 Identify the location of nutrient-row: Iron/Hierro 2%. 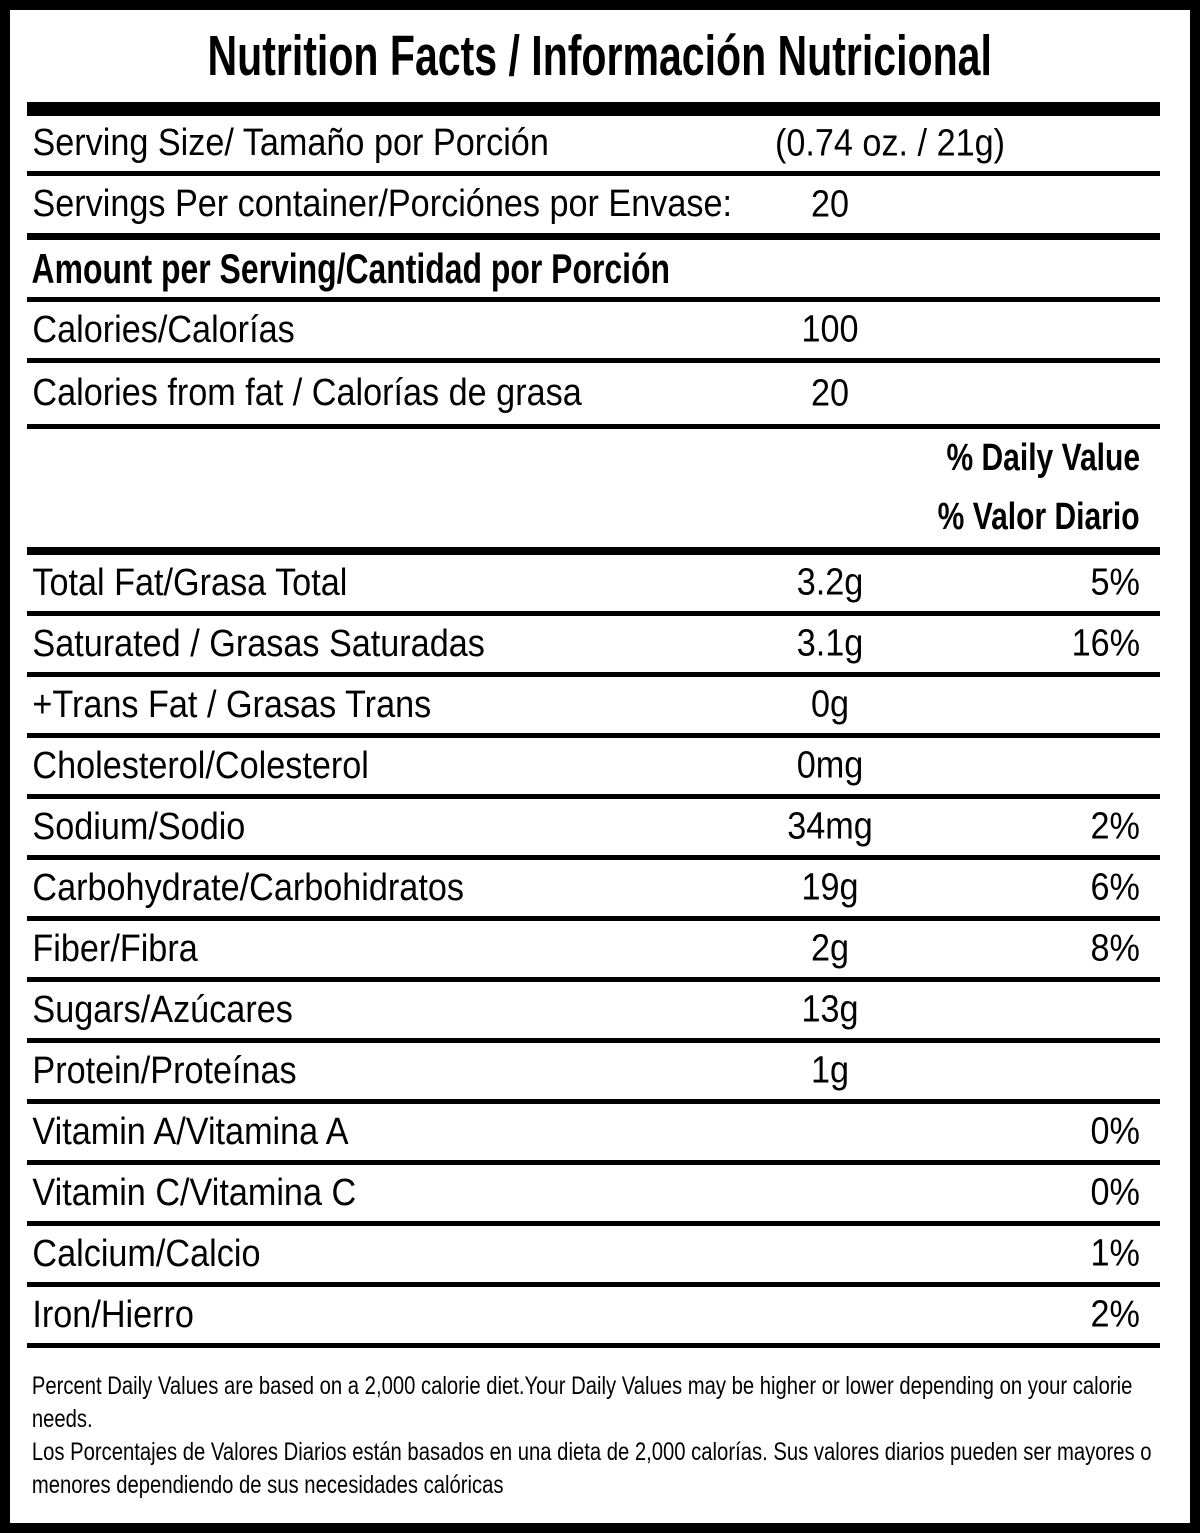
(593, 1317).